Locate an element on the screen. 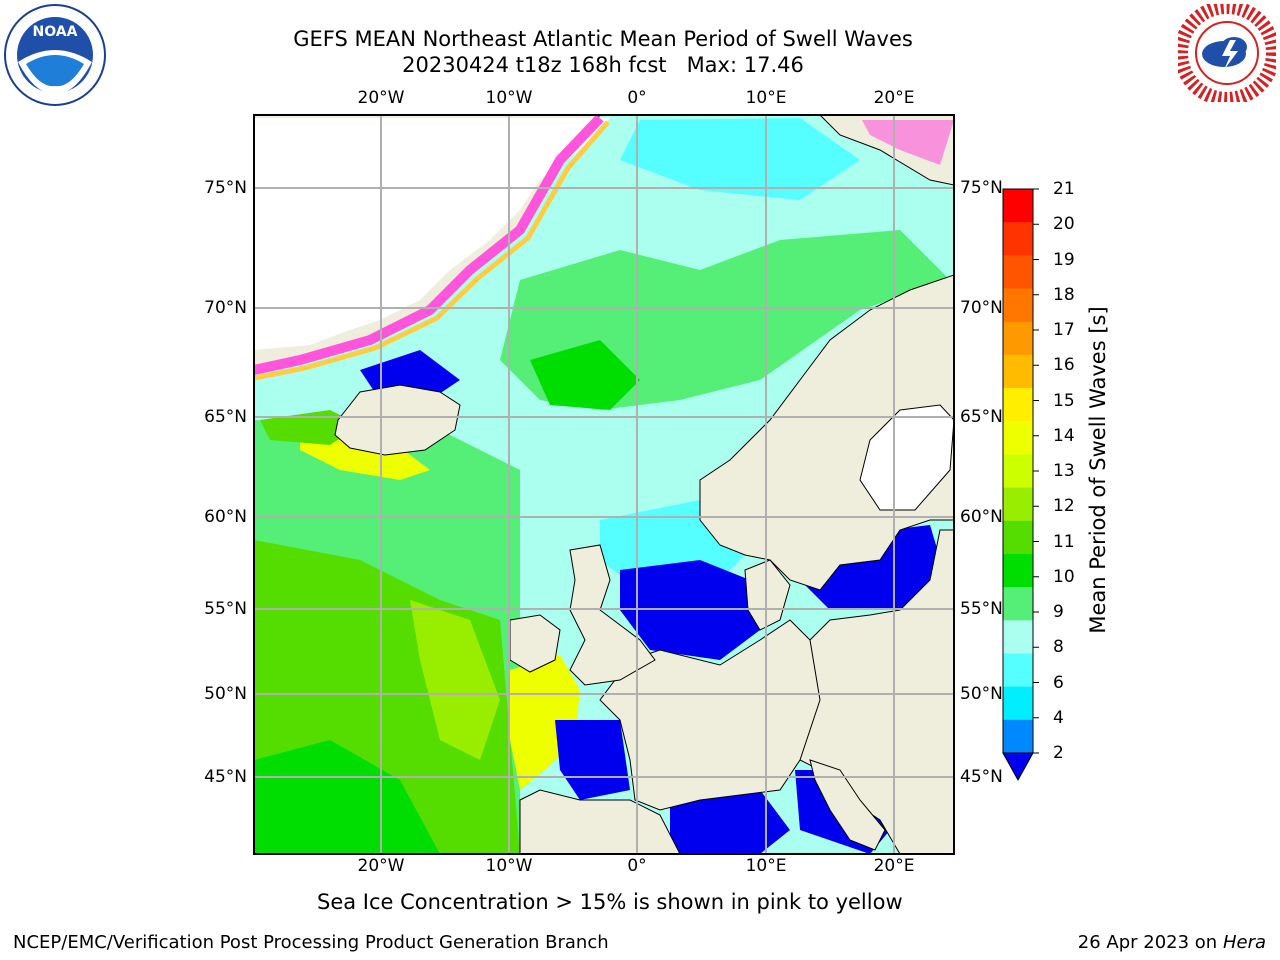 Image resolution: width=1280 pixels, height=960 pixels. colorbar-tick-label: 4 is located at coordinates (1058, 717).